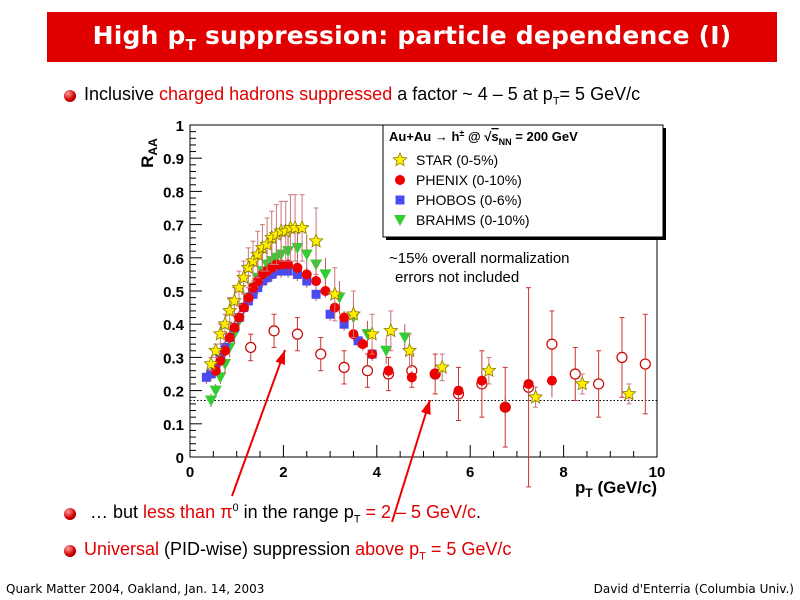  I want to click on bullet-icon, so click(70, 550).